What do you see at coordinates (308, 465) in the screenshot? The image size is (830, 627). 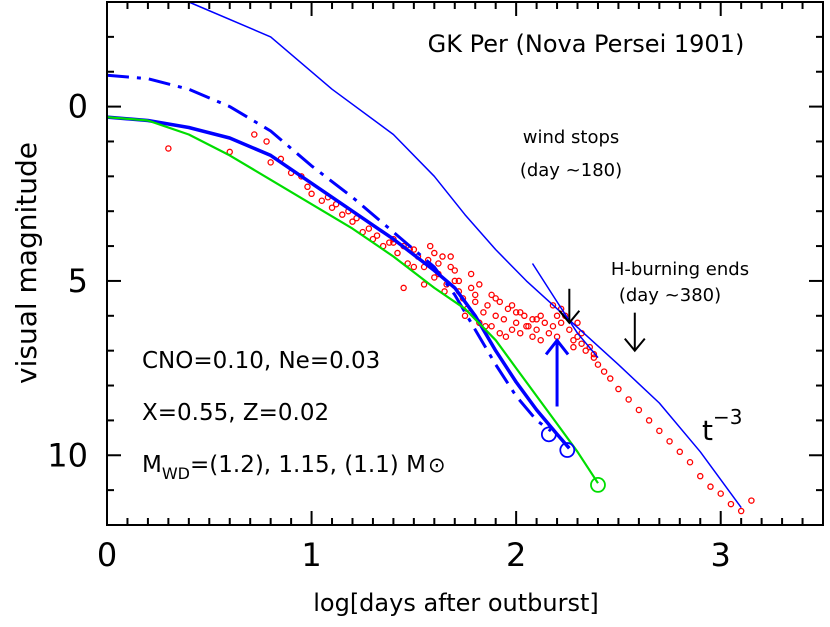 I see `mwd-suffix: =(1.2), 1.15, (1.1) M` at bounding box center [308, 465].